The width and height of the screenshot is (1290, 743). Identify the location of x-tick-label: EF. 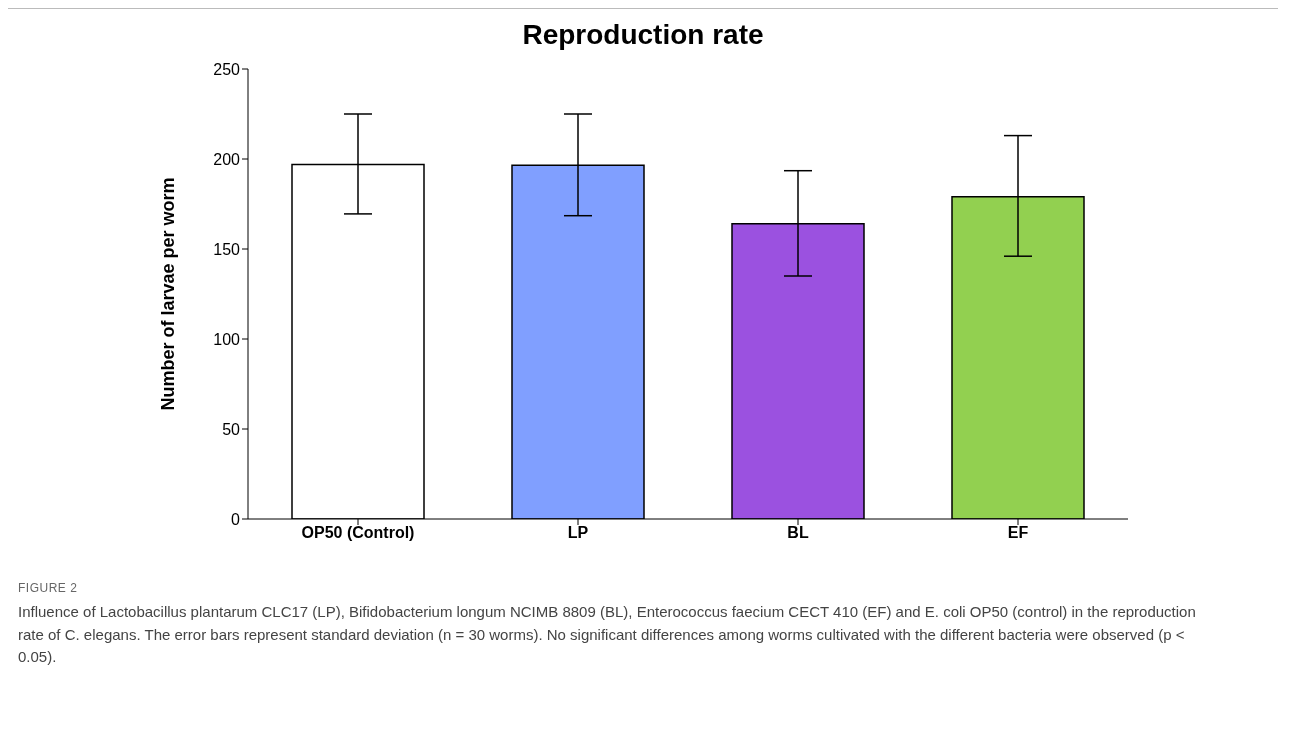
(1018, 533).